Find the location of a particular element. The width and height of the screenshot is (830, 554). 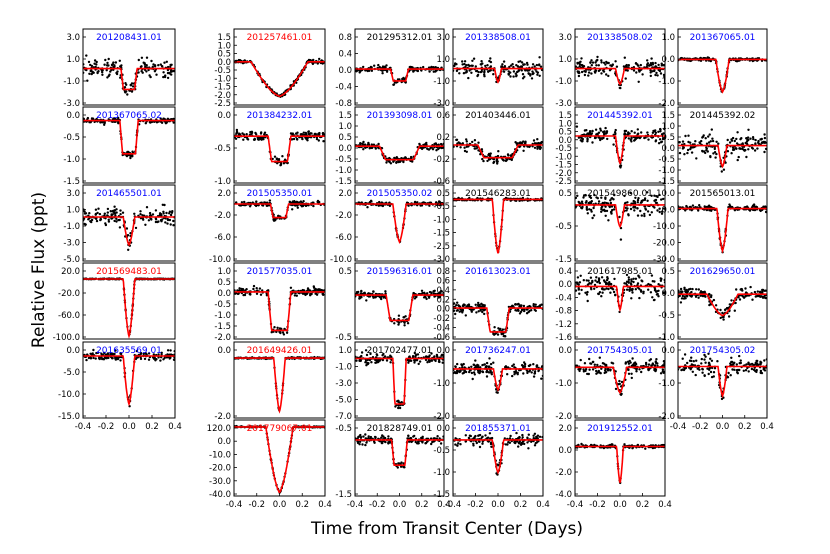

y-tick-label: 1.0 is located at coordinates (565, 60).